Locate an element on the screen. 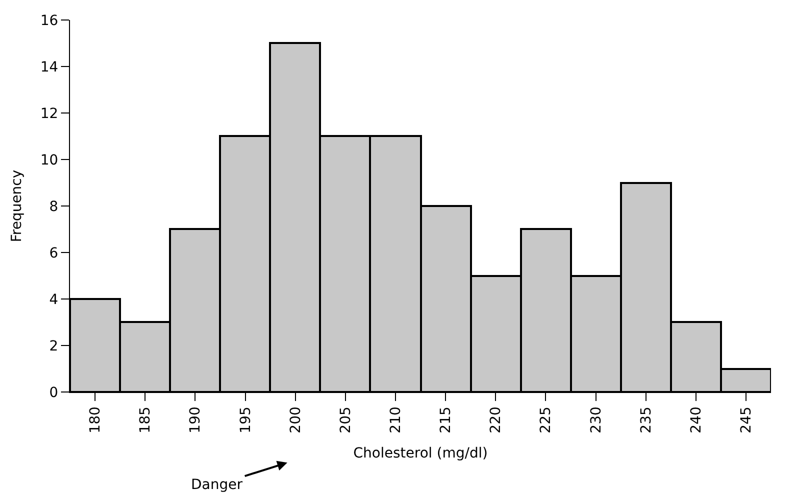  text: Danger is located at coordinates (217, 485).